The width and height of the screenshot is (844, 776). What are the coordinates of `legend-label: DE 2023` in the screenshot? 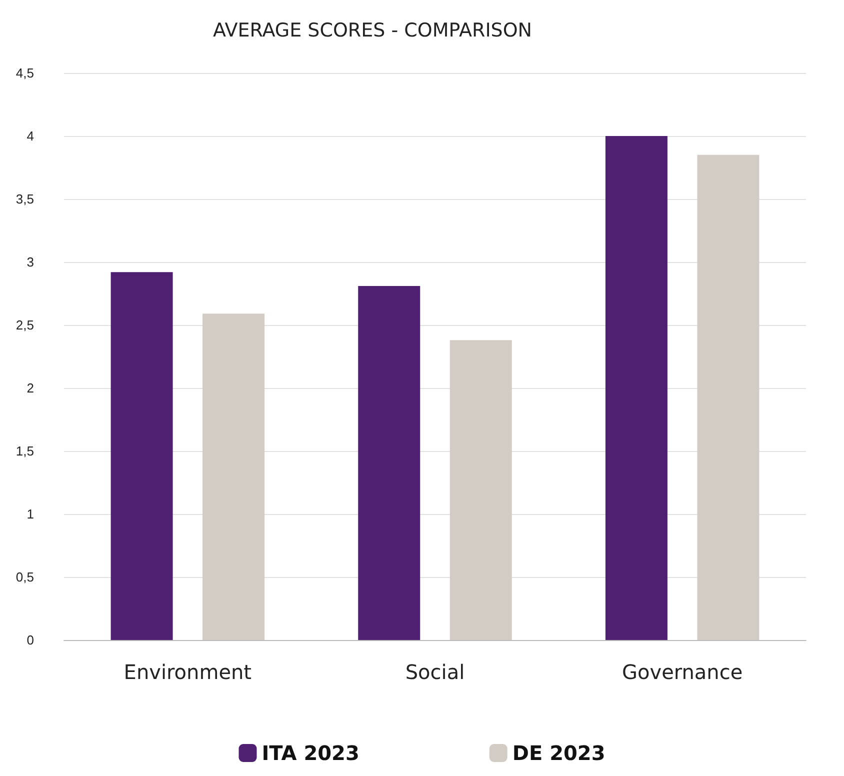 It's located at (559, 753).